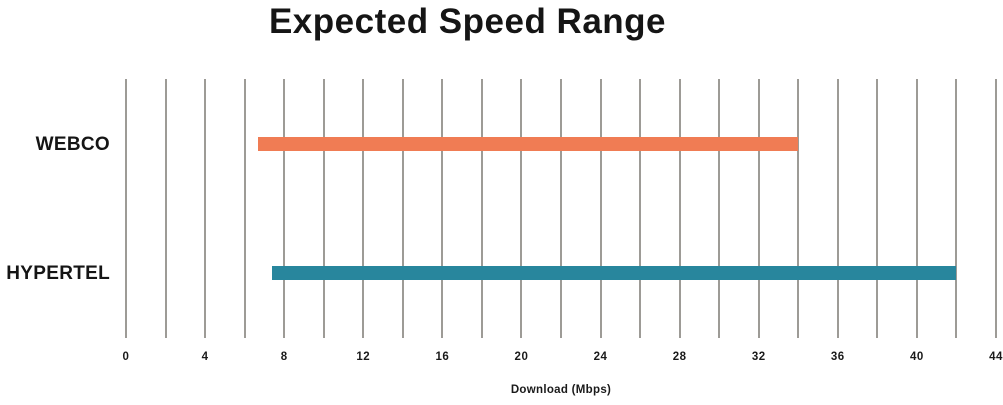  I want to click on category-label-hypertel: HYPERTEL, so click(58, 274).